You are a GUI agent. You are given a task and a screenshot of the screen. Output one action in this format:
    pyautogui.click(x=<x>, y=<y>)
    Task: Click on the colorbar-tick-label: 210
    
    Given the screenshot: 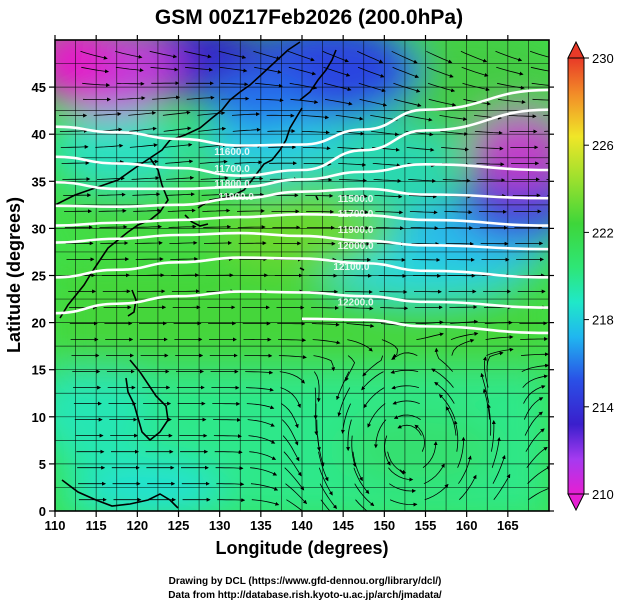 What is the action you would take?
    pyautogui.click(x=603, y=494)
    